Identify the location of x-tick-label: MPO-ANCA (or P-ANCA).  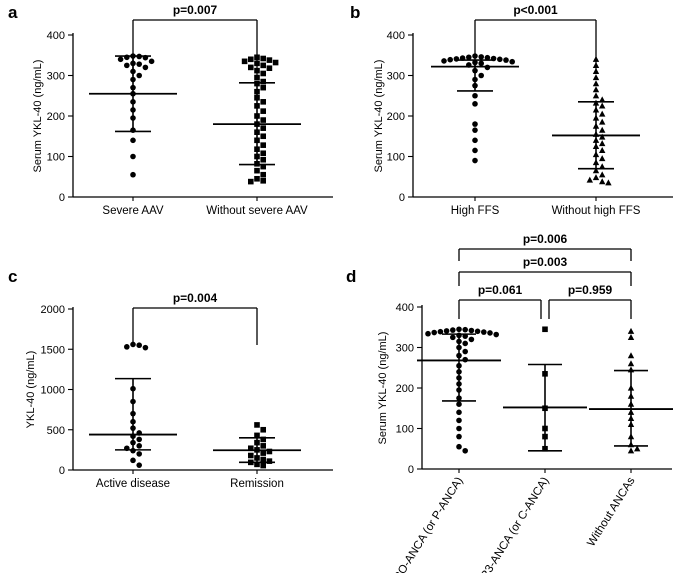
(426, 524).